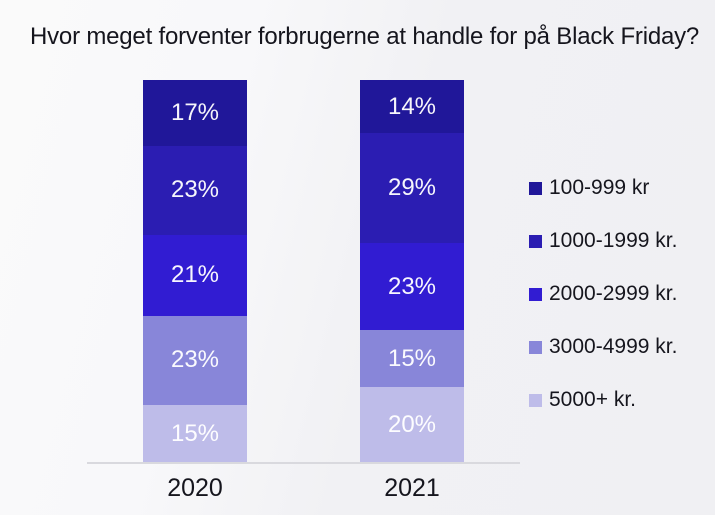  I want to click on x-label-2021: 2021, so click(412, 488).